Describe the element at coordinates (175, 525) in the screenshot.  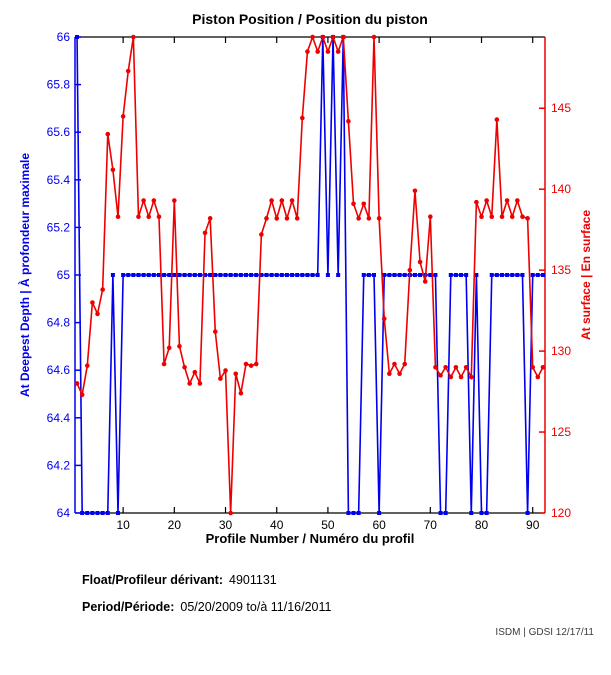
I see `x-tick-label: 20` at that location.